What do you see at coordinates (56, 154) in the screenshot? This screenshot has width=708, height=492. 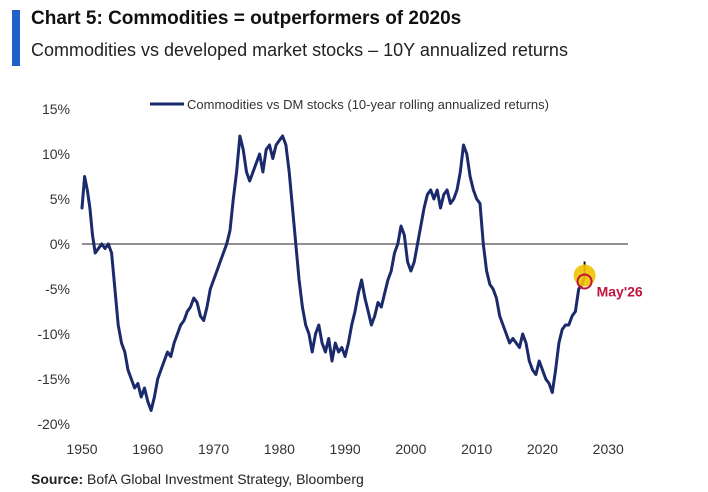 I see `y-tick-label: 10%` at bounding box center [56, 154].